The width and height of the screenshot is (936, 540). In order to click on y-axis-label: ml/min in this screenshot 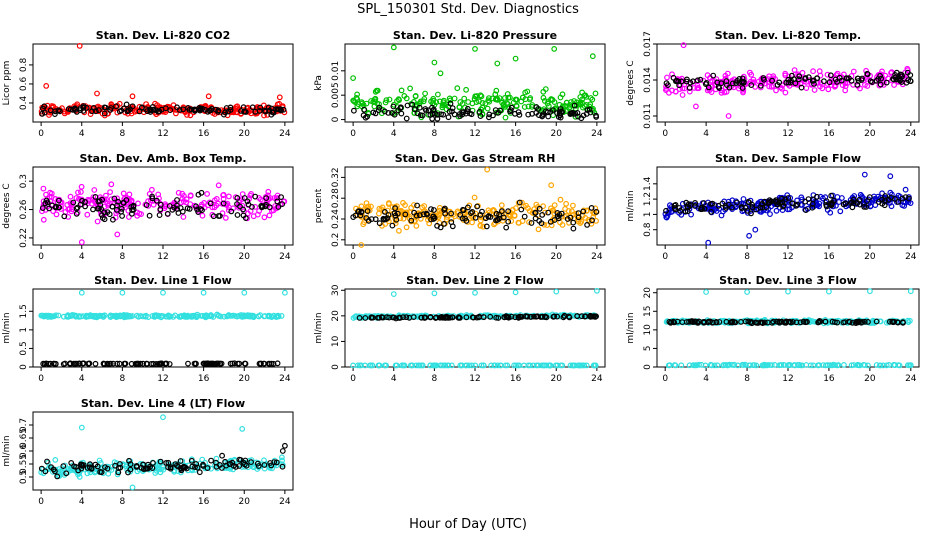, I will do `click(7, 450)`.